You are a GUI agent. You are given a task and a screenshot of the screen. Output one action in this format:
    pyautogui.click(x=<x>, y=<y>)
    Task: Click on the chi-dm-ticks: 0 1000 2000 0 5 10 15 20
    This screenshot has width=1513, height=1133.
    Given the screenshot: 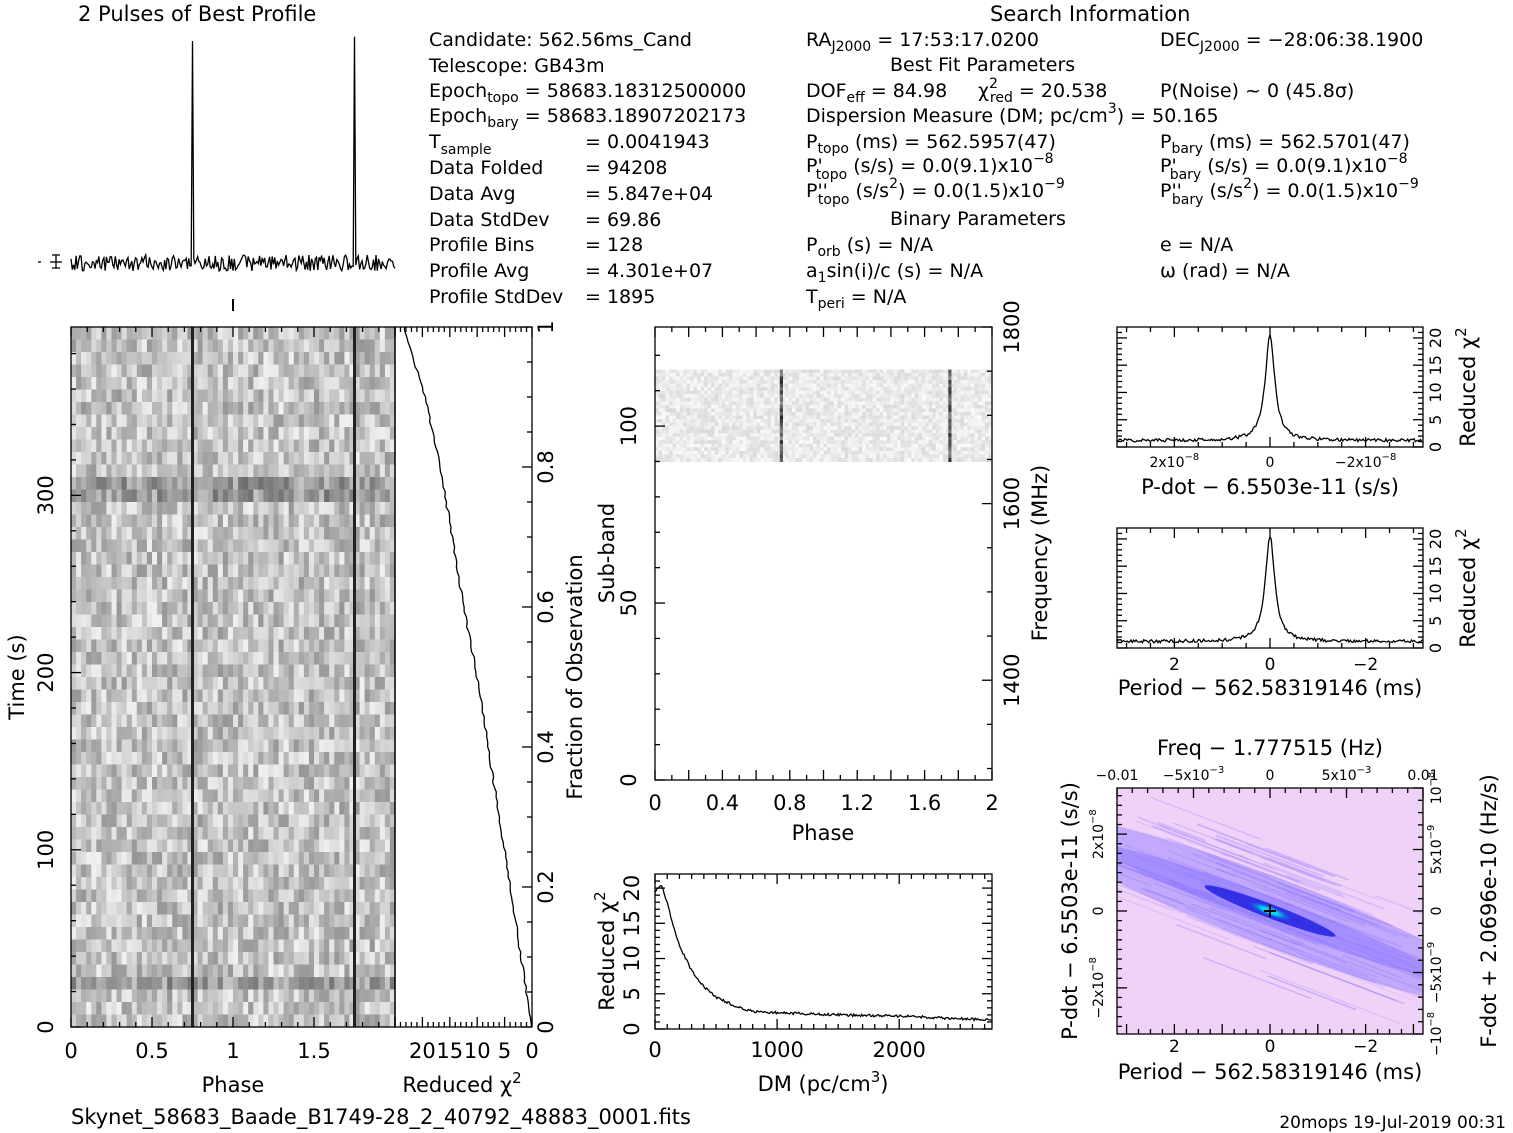 What is the action you would take?
    pyautogui.click(x=806, y=968)
    